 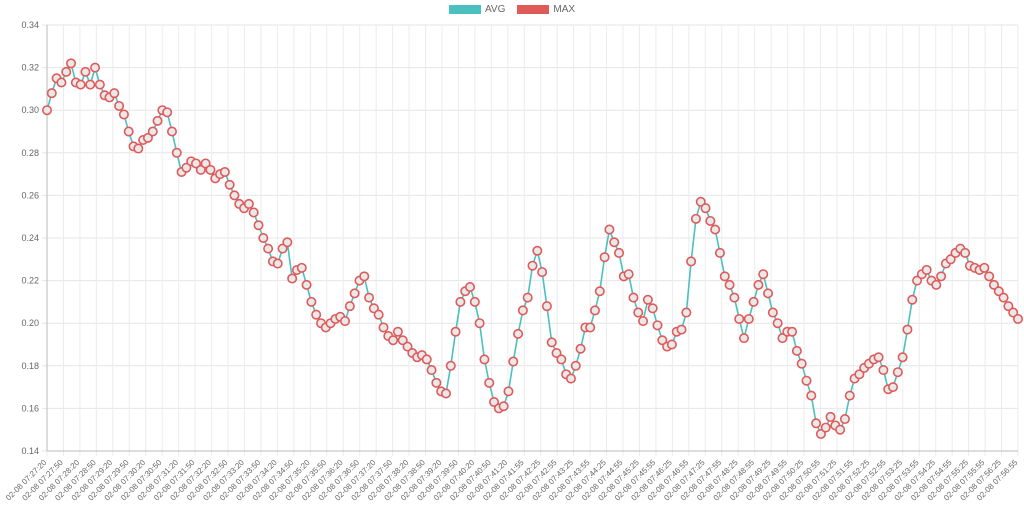 What do you see at coordinates (30, 366) in the screenshot?
I see `y-tick-label: 0.18` at bounding box center [30, 366].